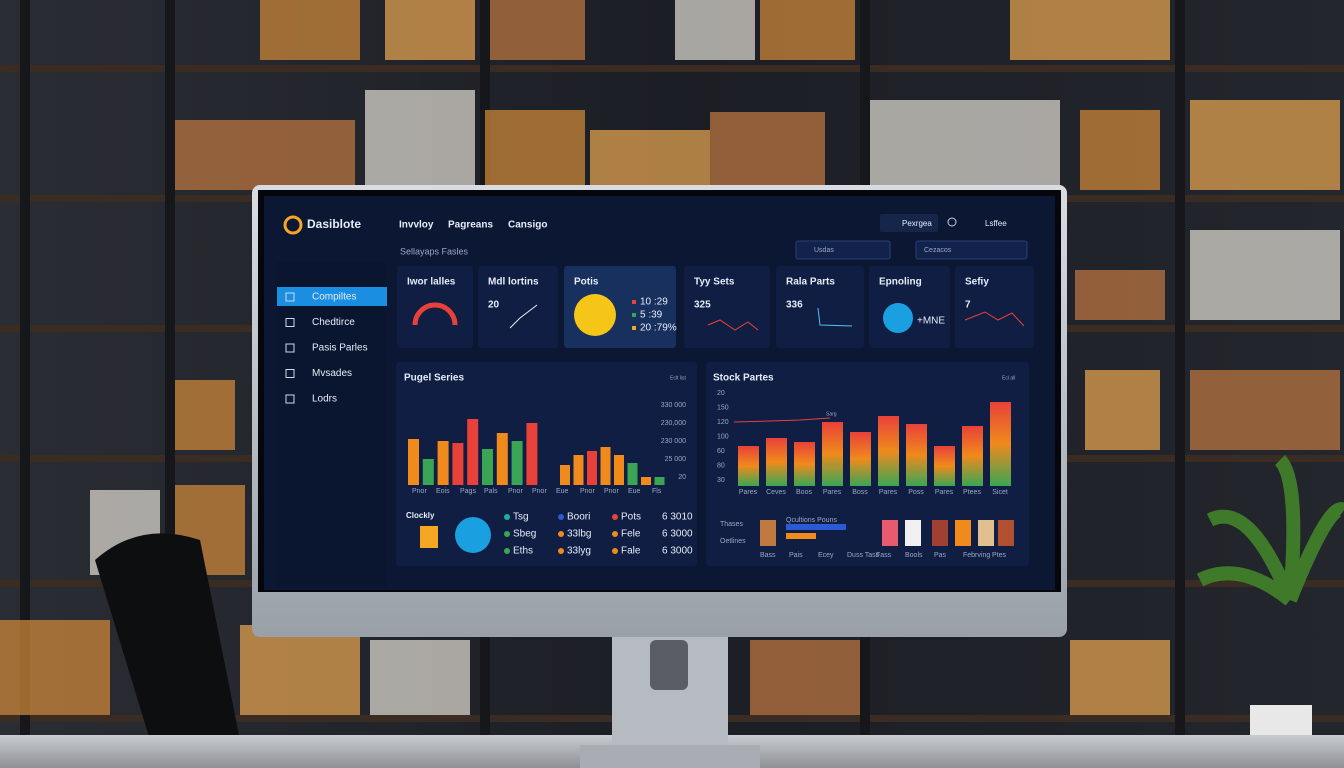 The height and width of the screenshot is (768, 1344). Describe the element at coordinates (831, 414) in the screenshot. I see `note: Sarg` at that location.